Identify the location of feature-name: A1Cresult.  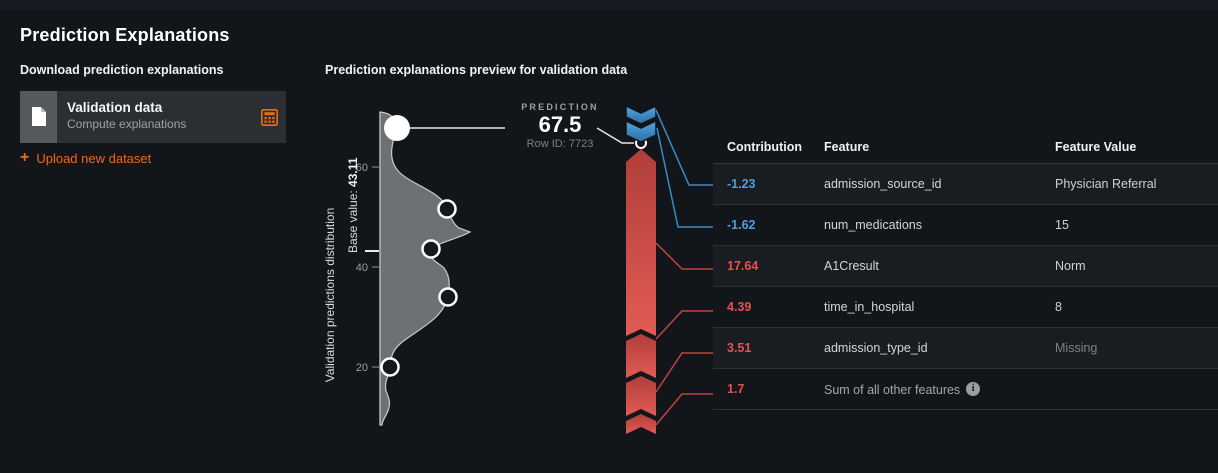
(851, 266).